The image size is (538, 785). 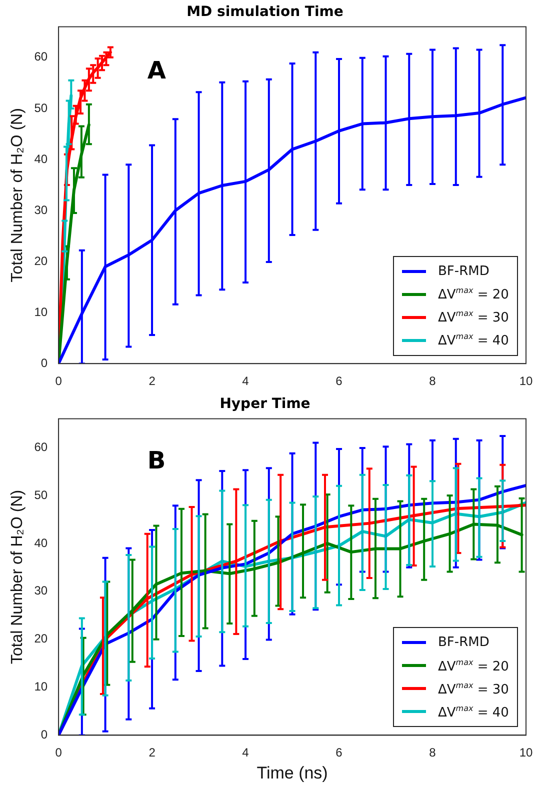 What do you see at coordinates (265, 12) in the screenshot?
I see `chart-title: MD simulation Time` at bounding box center [265, 12].